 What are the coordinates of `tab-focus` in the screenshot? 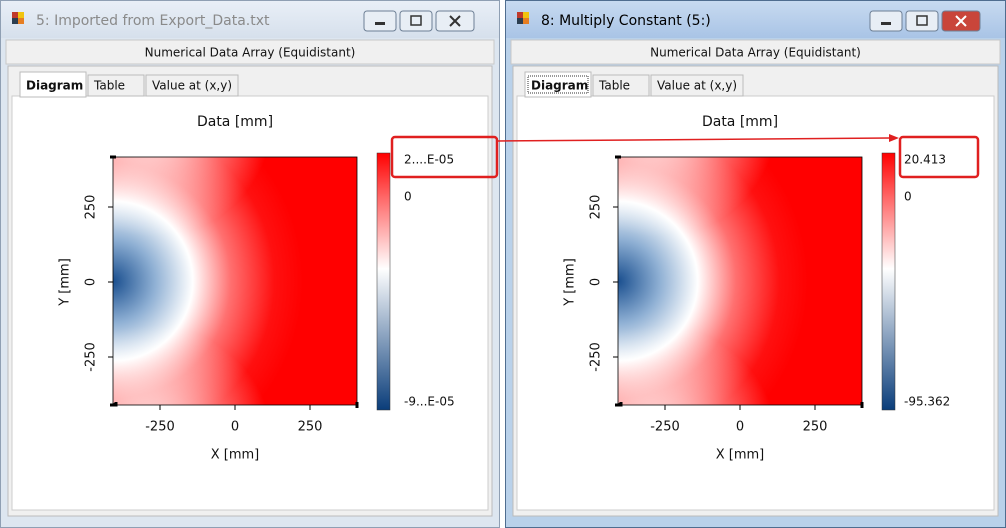 It's located at (558, 84).